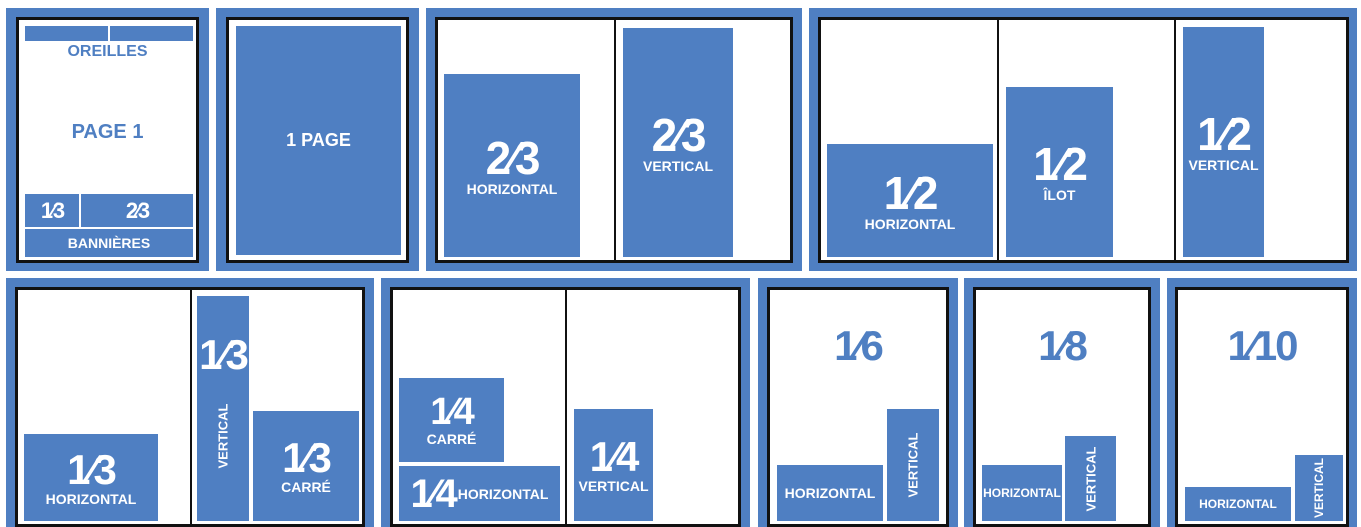 The image size is (1361, 527). What do you see at coordinates (451, 439) in the screenshot?
I see `quarter-square-label: CARRÉ` at bounding box center [451, 439].